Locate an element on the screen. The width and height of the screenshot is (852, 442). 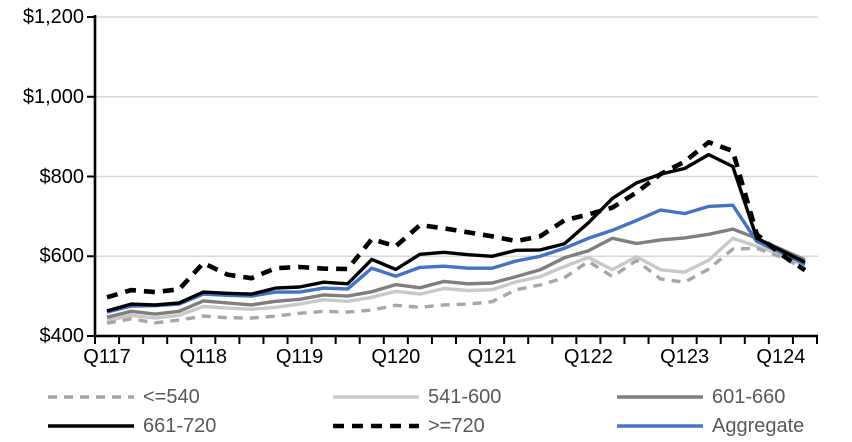
legend-label-ge720: >=720 is located at coordinates (456, 426).